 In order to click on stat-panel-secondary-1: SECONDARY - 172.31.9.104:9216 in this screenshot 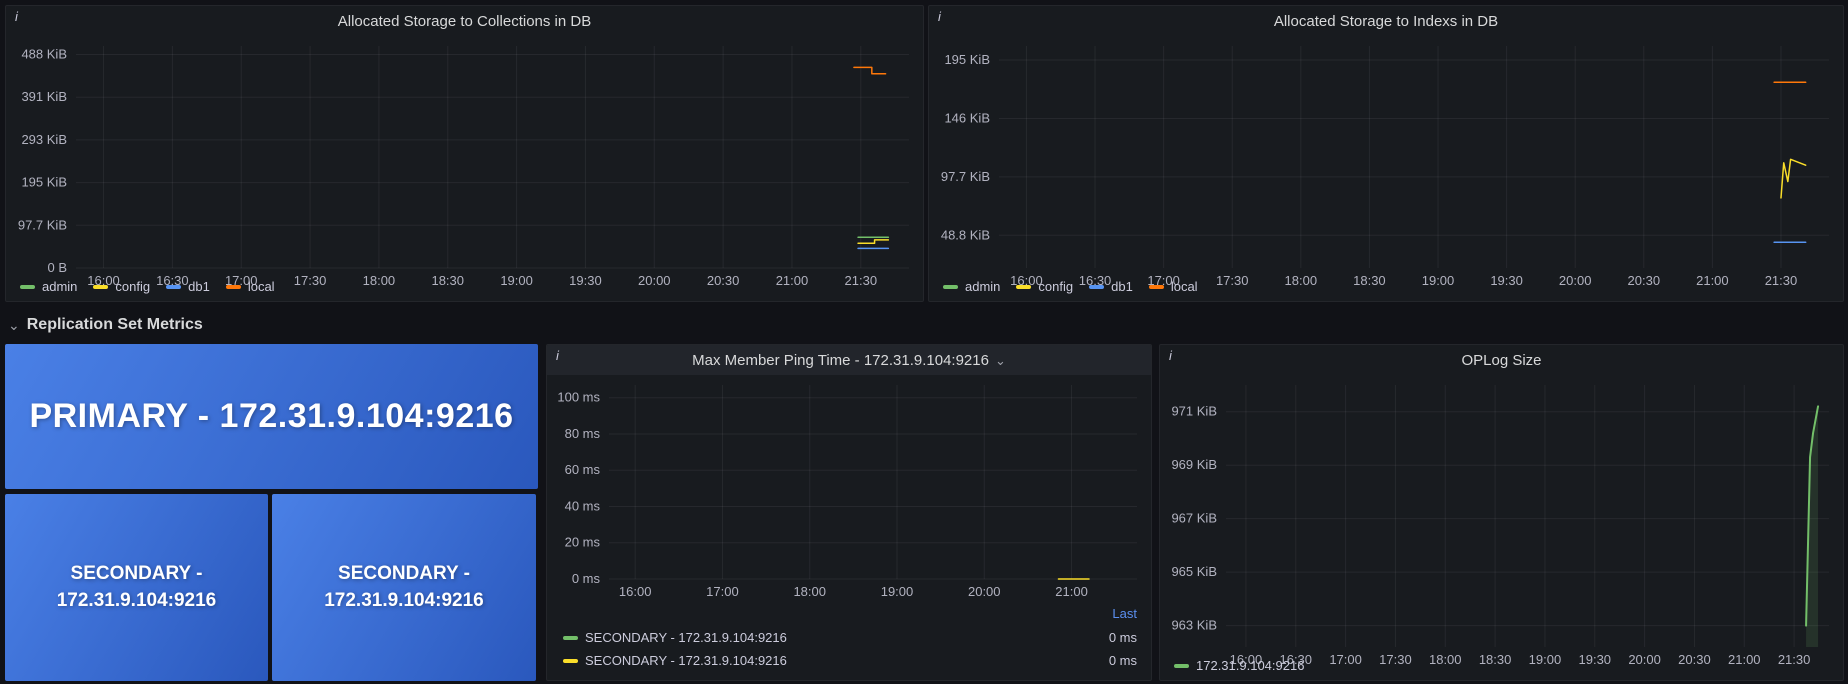, I will do `click(136, 587)`.